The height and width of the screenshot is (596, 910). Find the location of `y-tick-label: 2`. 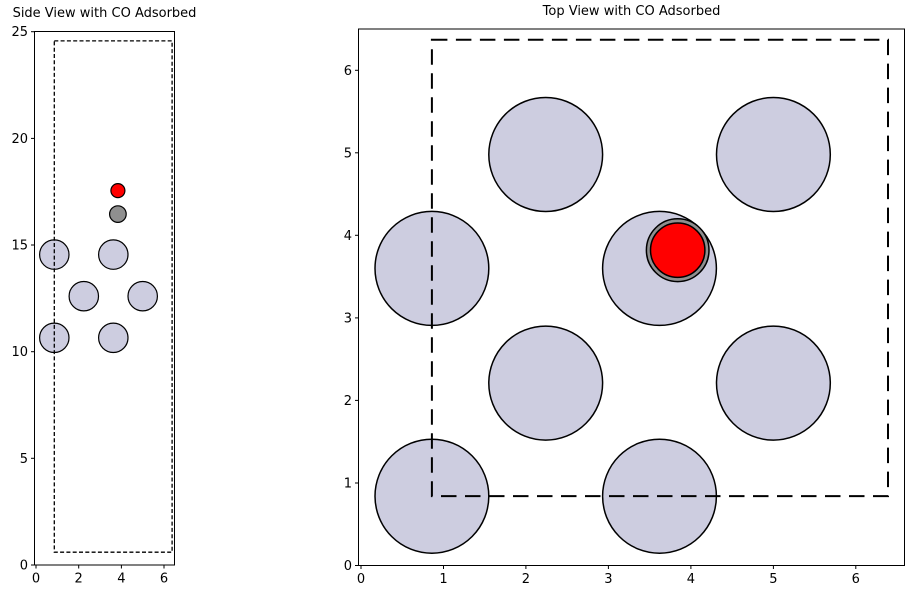

y-tick-label: 2 is located at coordinates (348, 401).